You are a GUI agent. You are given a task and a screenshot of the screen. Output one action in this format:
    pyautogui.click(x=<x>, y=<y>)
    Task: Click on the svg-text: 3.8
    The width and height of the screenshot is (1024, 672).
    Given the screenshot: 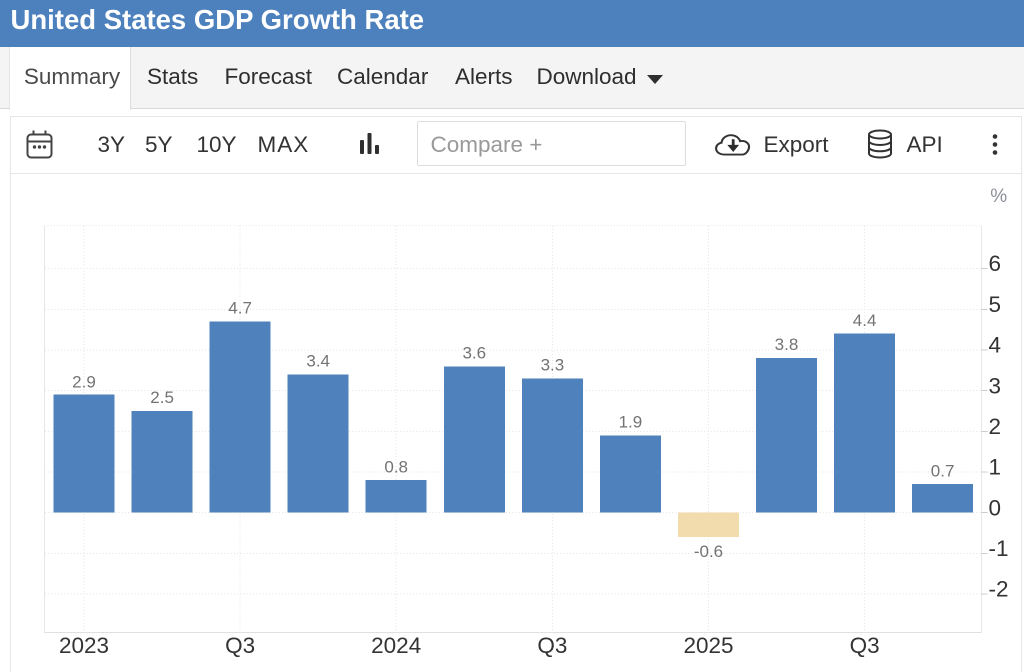 What is the action you would take?
    pyautogui.click(x=787, y=344)
    